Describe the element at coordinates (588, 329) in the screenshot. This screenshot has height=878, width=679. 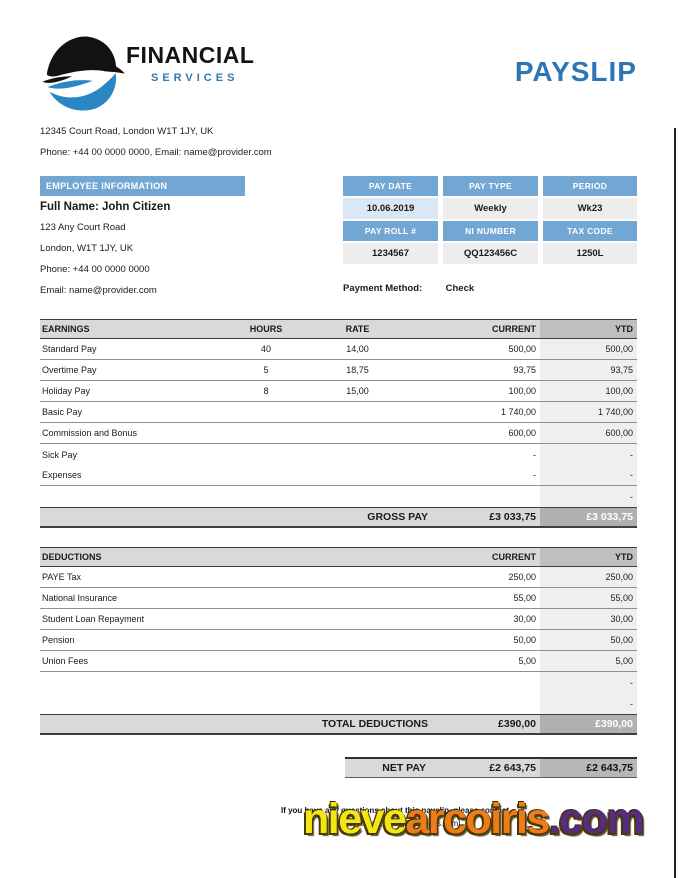
I see `earnings-header-ytd: YTD` at that location.